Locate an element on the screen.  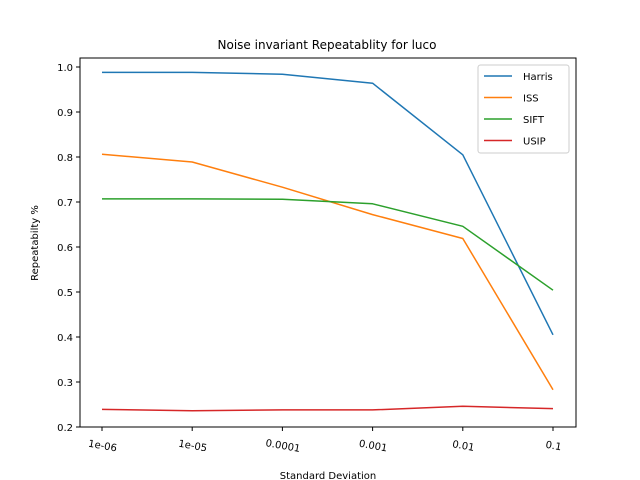
y-tick-label: 0.4 is located at coordinates (65, 338).